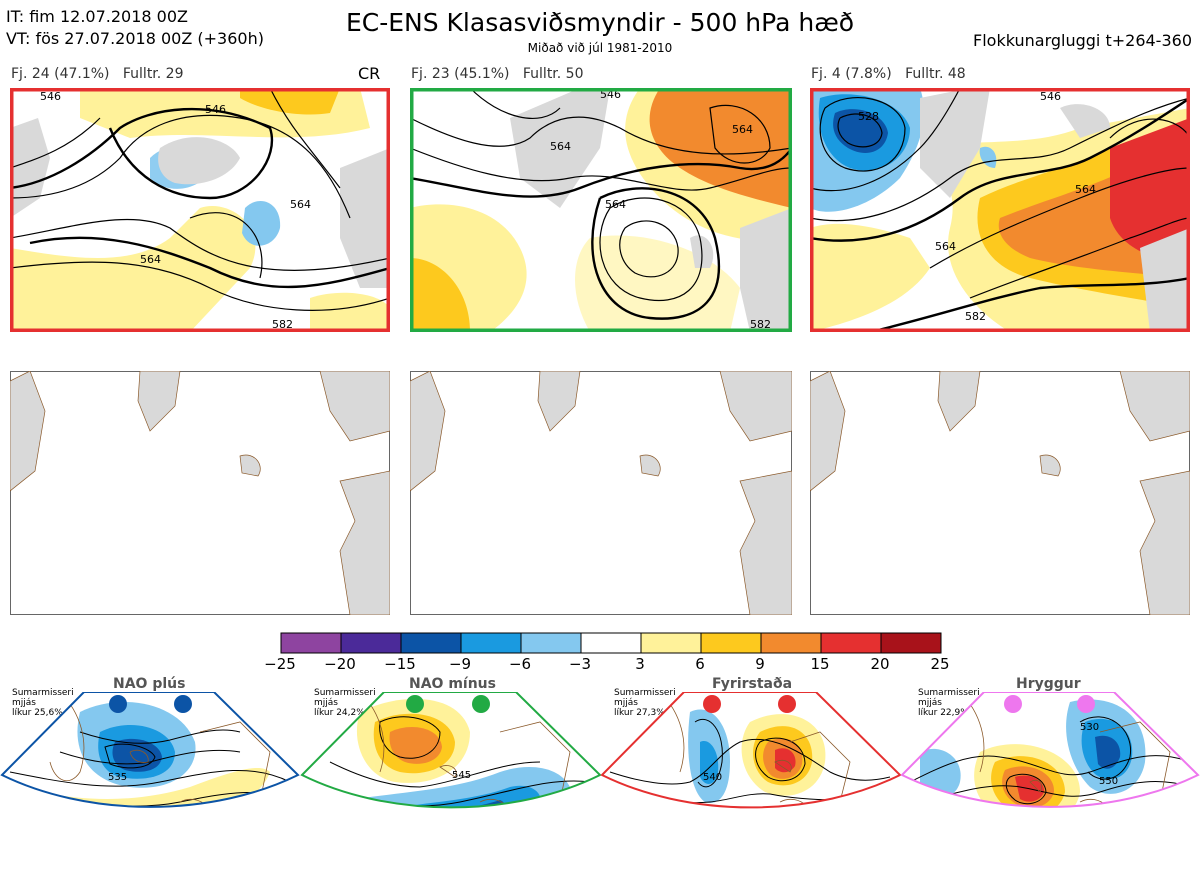 Image resolution: width=1200 pixels, height=871 pixels. I want to click on regime-3-season: Sumarmisseri, so click(645, 693).